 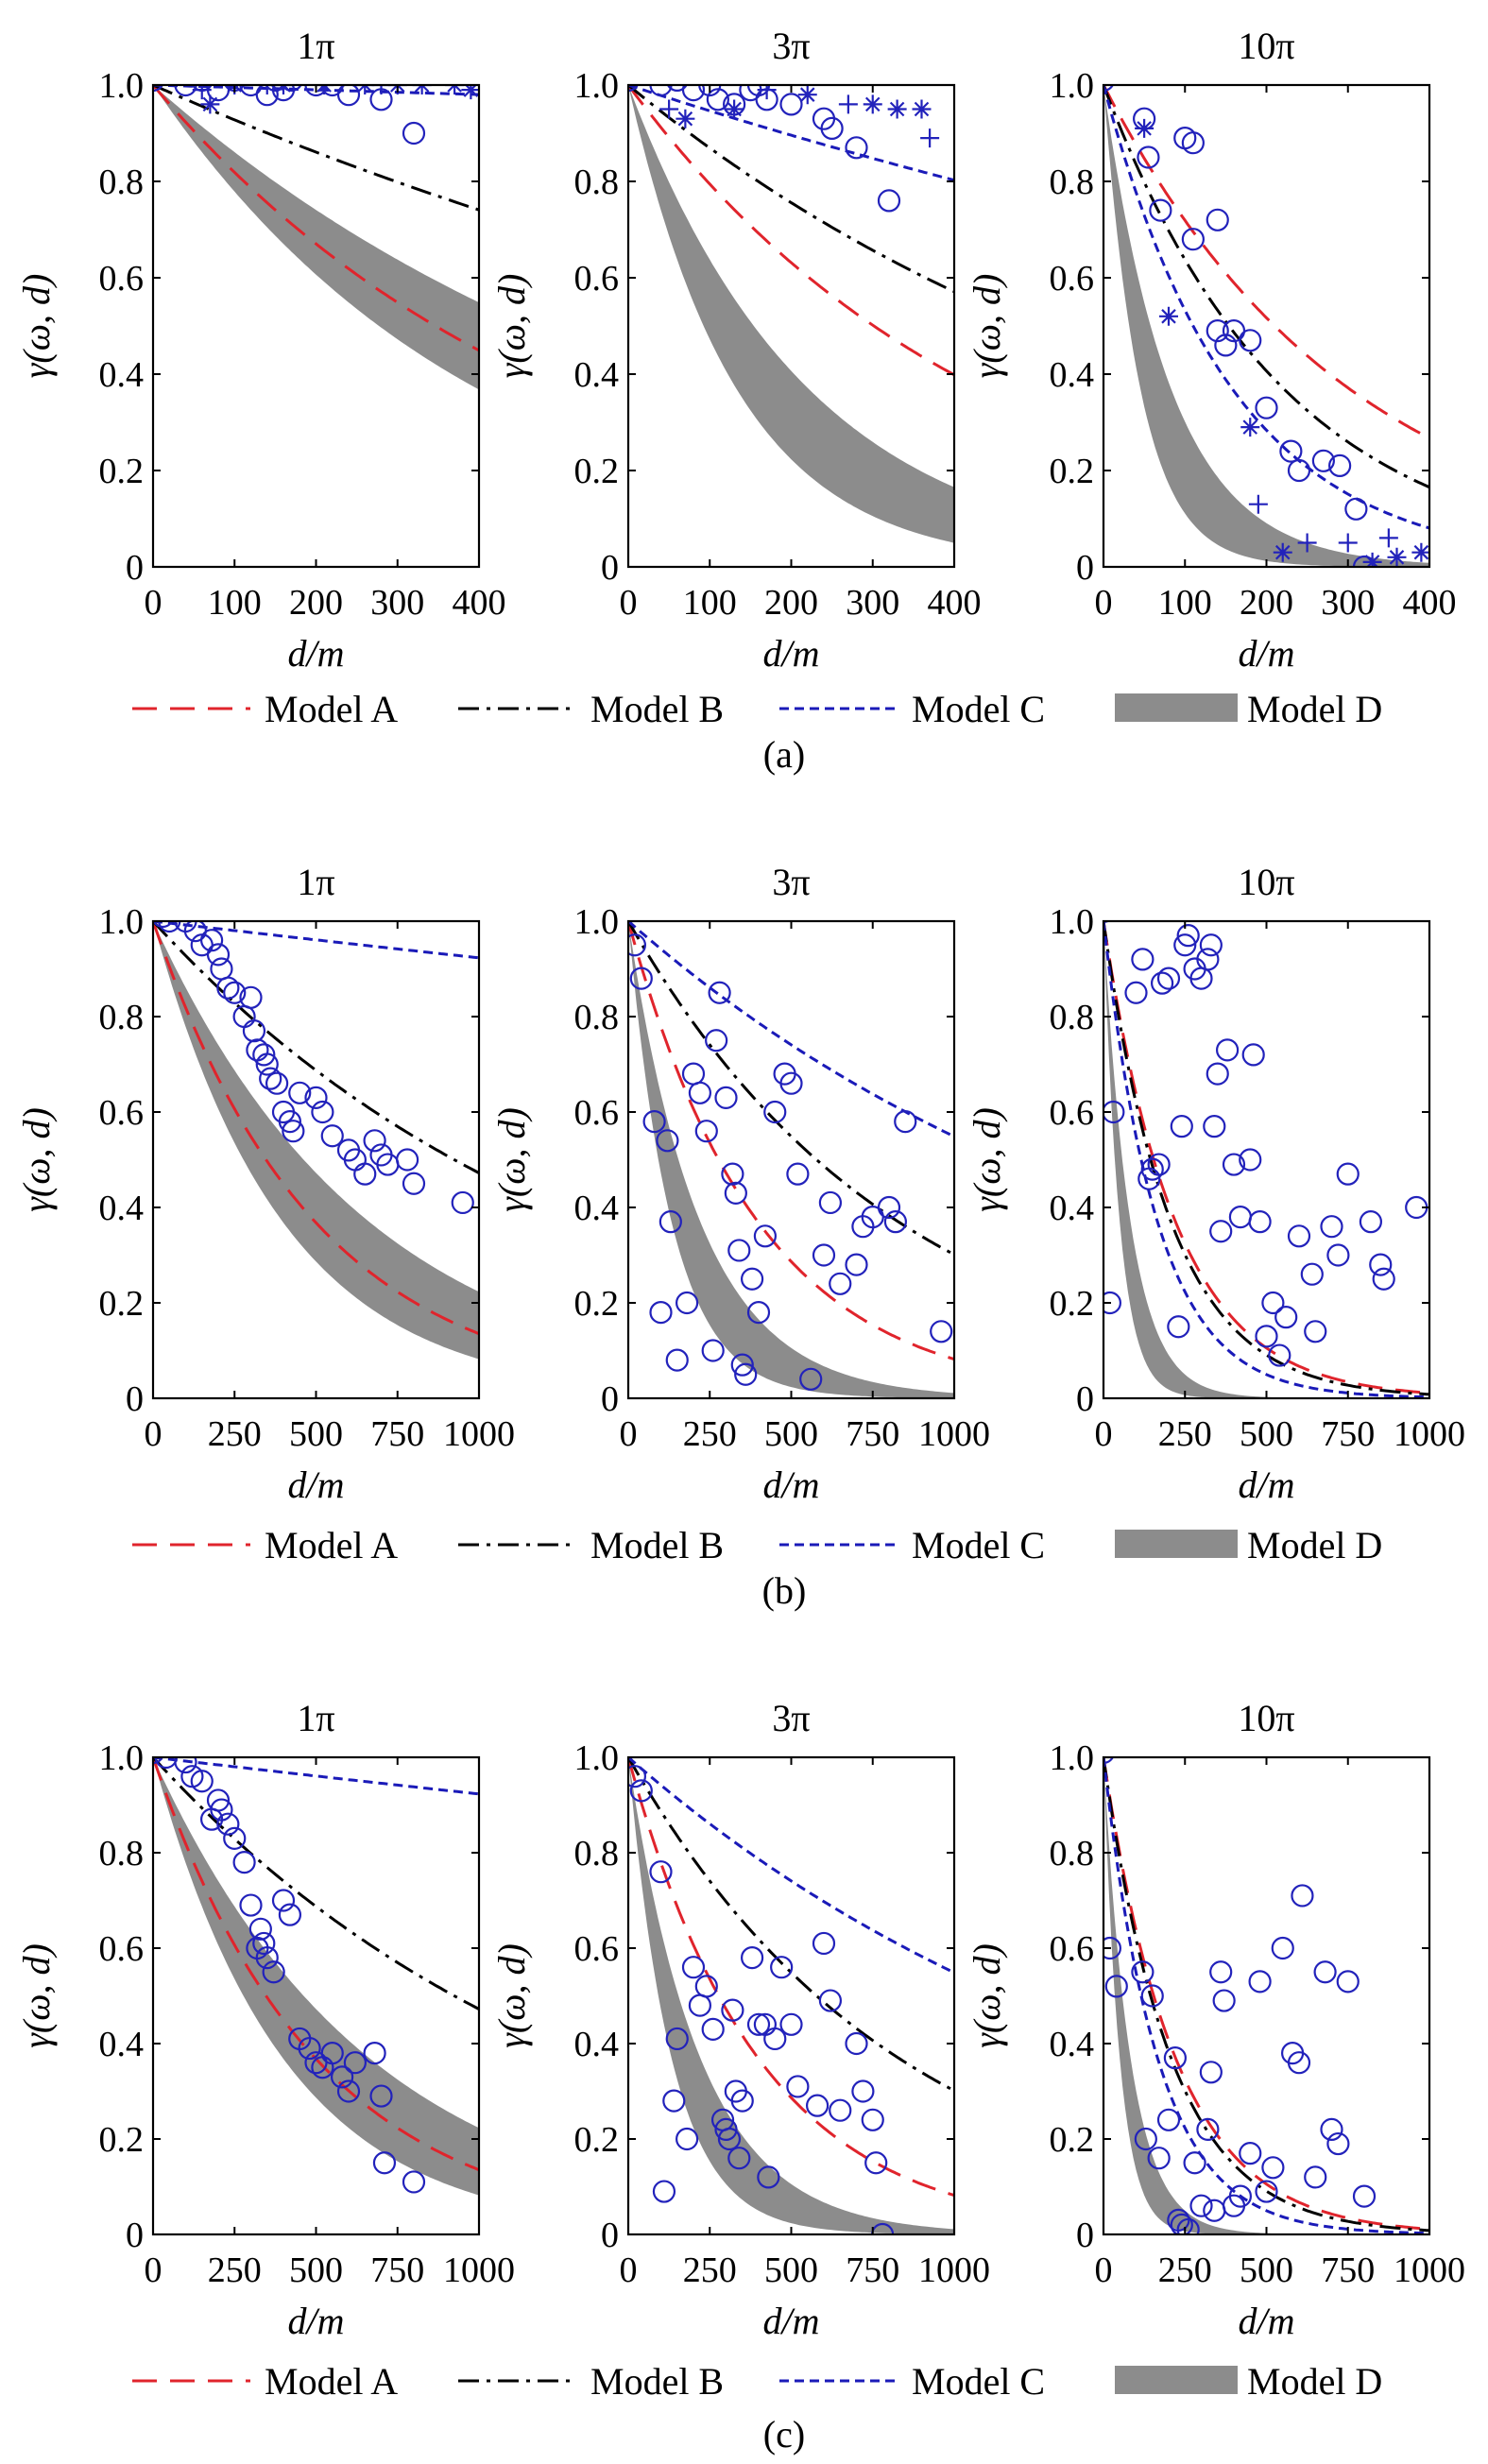 I want to click on legend-swatch, so click(x=1176, y=1544).